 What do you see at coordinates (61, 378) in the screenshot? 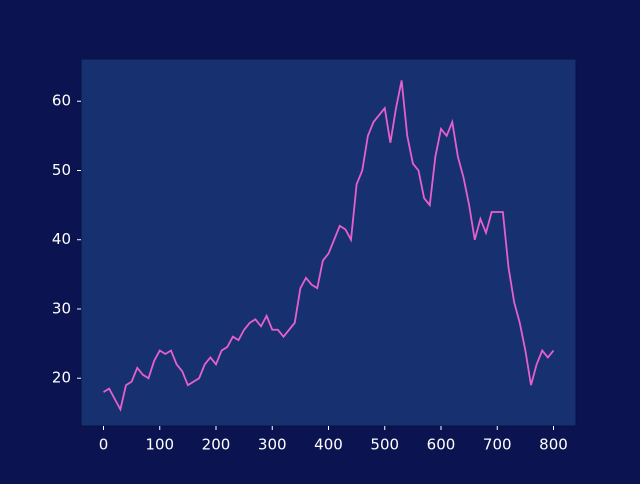
I see `y-tick-label: 20` at bounding box center [61, 378].